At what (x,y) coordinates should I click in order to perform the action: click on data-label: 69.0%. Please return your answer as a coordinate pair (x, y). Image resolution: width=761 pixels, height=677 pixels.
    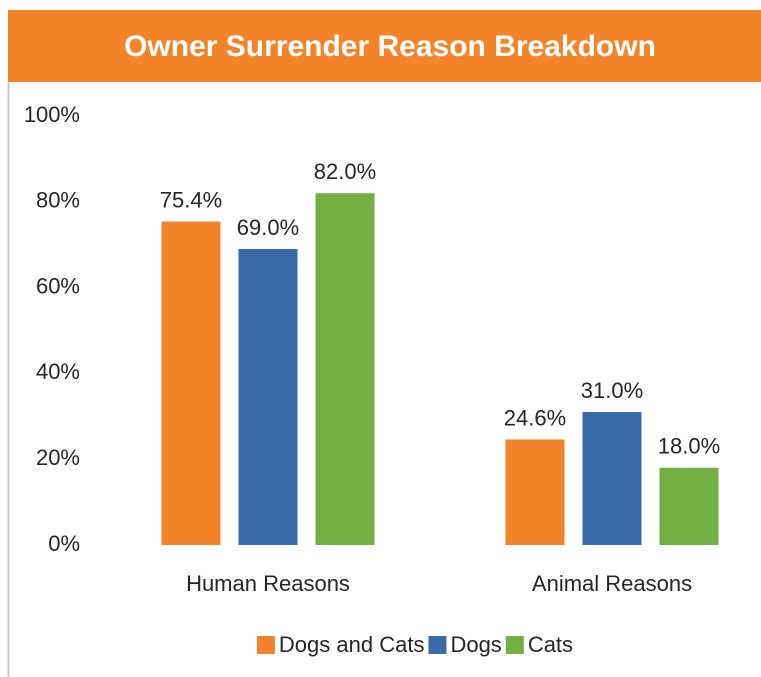
    Looking at the image, I should click on (268, 227).